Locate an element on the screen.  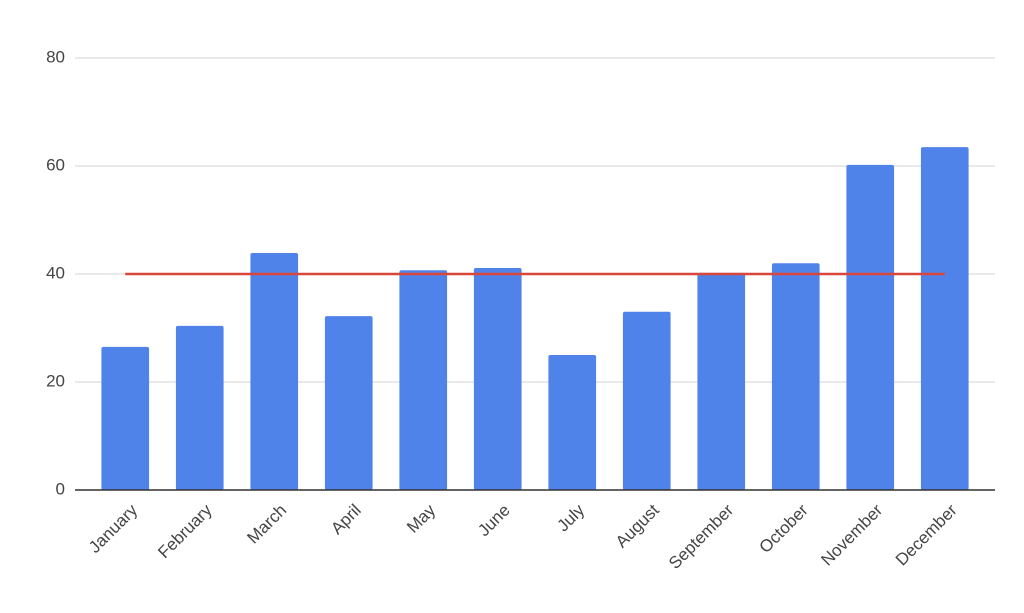
x-tick-label: October is located at coordinates (784, 528).